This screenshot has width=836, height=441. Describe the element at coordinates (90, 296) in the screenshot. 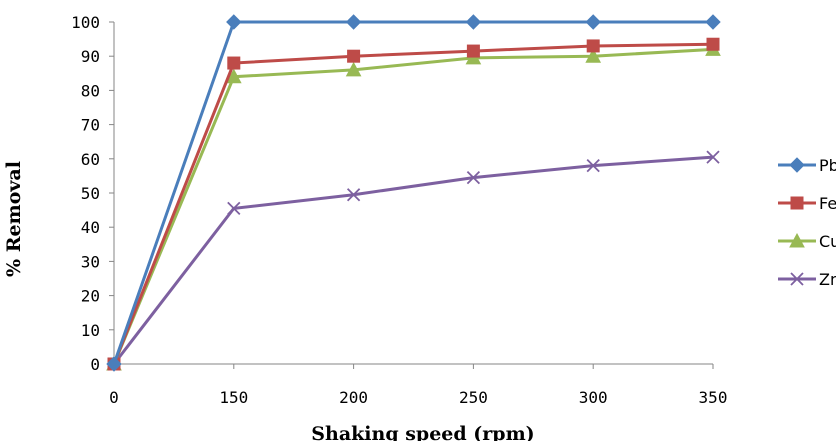

I see `y-tick-label: 20` at that location.